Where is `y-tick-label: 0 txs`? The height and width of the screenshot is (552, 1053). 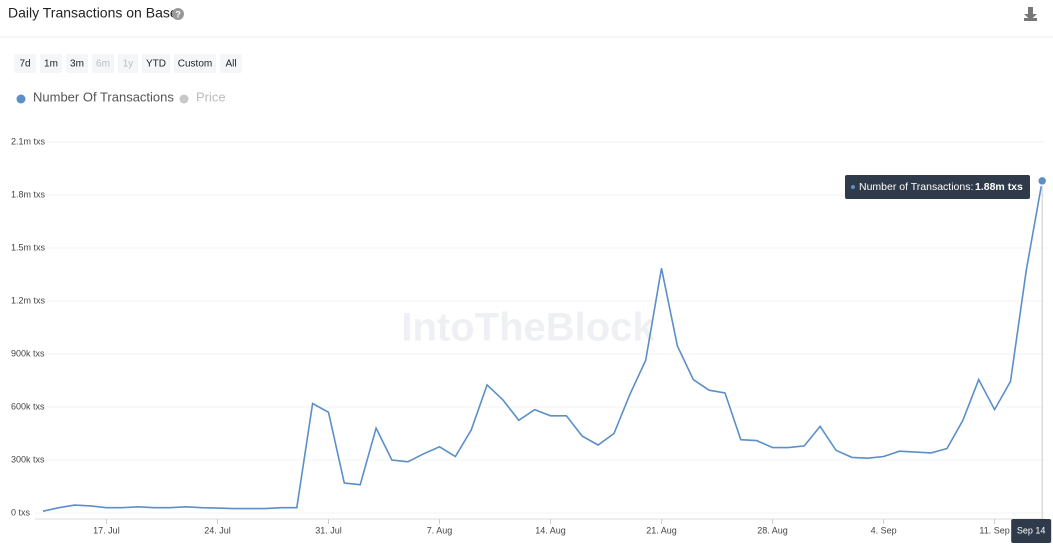 y-tick-label: 0 txs is located at coordinates (21, 512).